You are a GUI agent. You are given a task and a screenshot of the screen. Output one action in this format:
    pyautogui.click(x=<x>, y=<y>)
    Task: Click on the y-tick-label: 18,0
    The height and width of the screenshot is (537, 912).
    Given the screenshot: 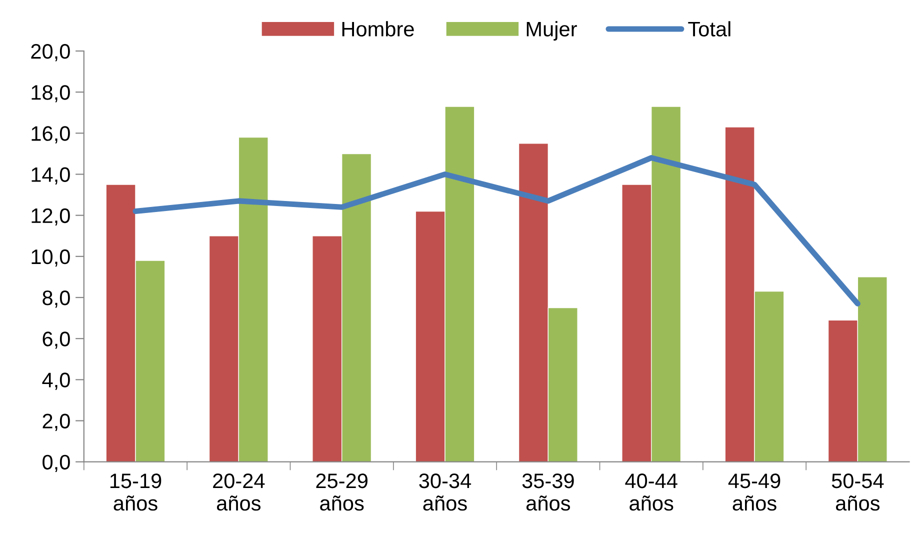 What is the action you would take?
    pyautogui.click(x=51, y=93)
    